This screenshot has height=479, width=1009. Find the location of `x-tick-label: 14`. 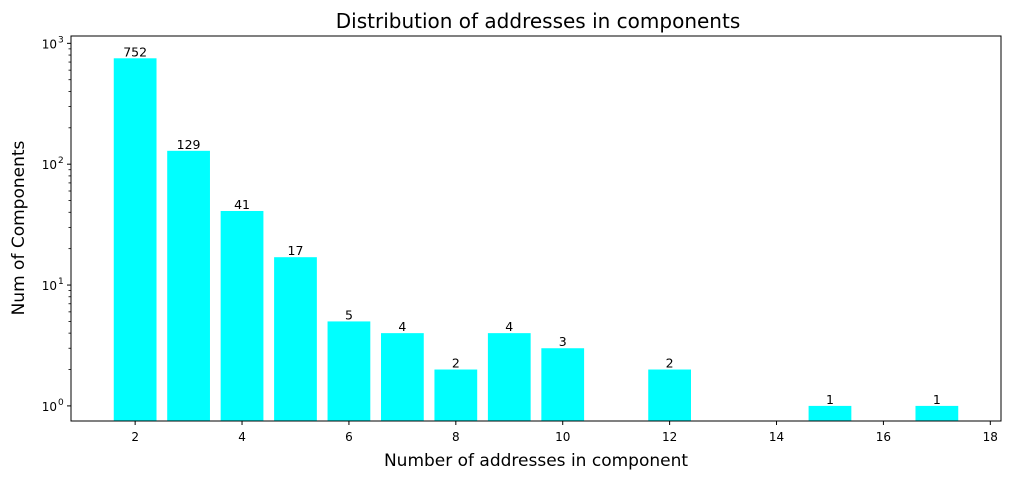

x-tick-label: 14 is located at coordinates (776, 437).